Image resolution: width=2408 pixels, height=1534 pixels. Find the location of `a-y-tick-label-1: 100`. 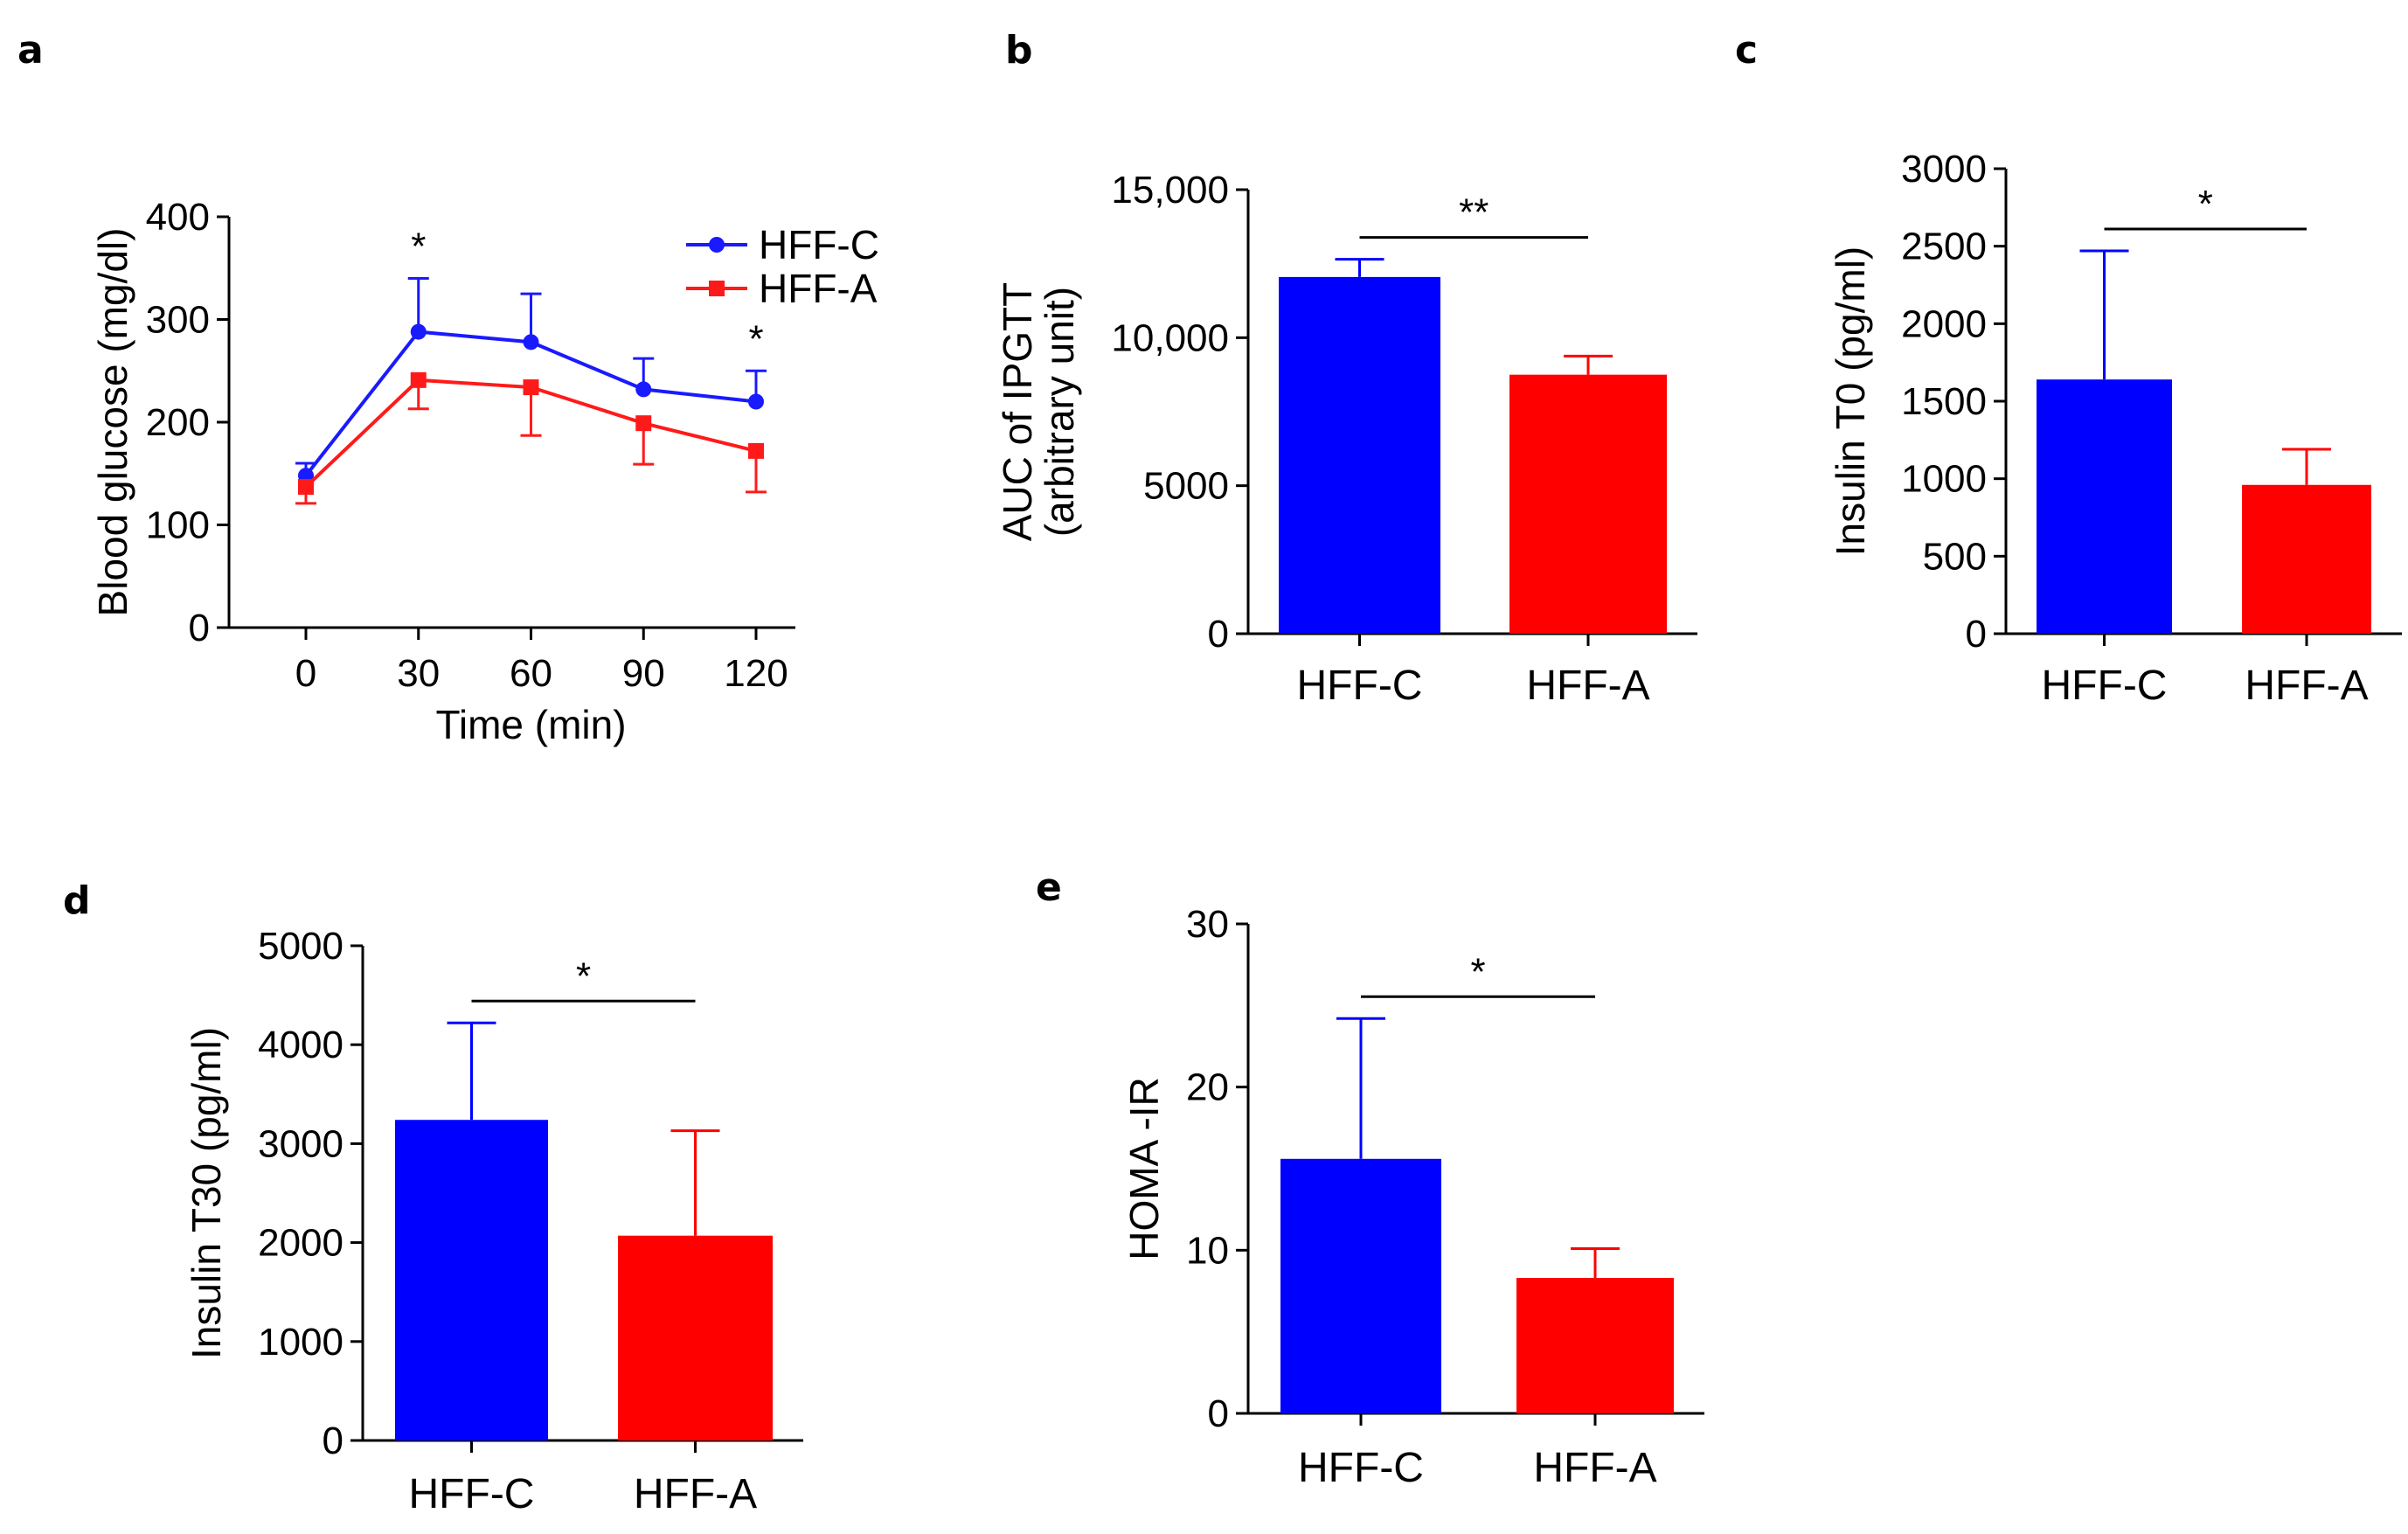

a-y-tick-label-1: 100 is located at coordinates (178, 526).